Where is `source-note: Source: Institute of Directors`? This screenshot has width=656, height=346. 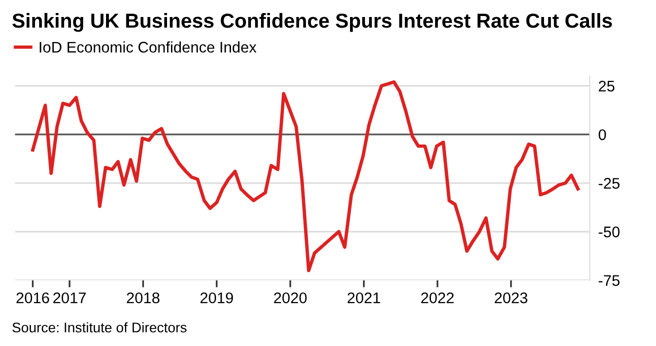 source-note: Source: Institute of Directors is located at coordinates (99, 327).